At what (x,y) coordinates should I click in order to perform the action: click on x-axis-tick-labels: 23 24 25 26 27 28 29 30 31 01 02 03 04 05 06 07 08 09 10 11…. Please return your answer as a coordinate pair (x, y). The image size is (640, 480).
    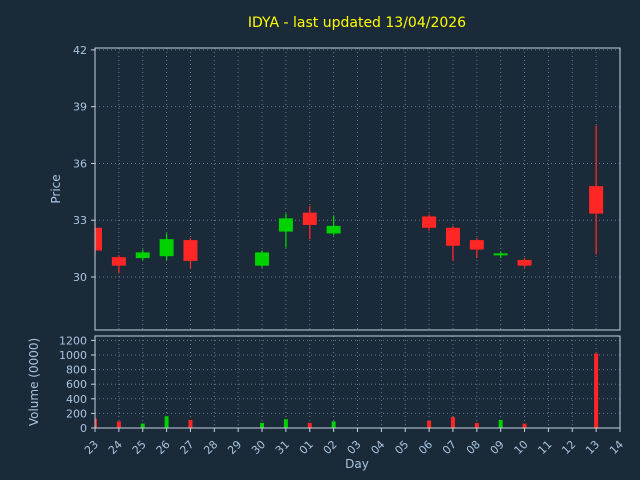
    Looking at the image, I should click on (354, 447).